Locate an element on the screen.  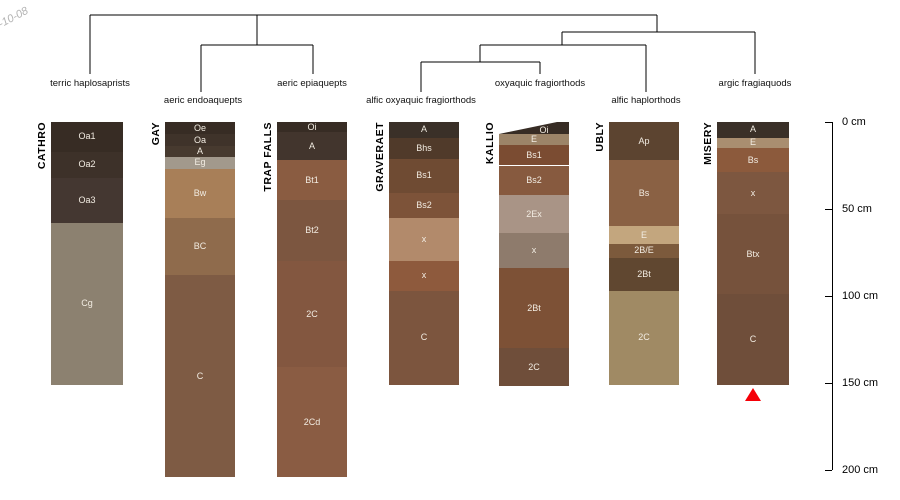
horizon-label: Oa1 is located at coordinates (87, 136).